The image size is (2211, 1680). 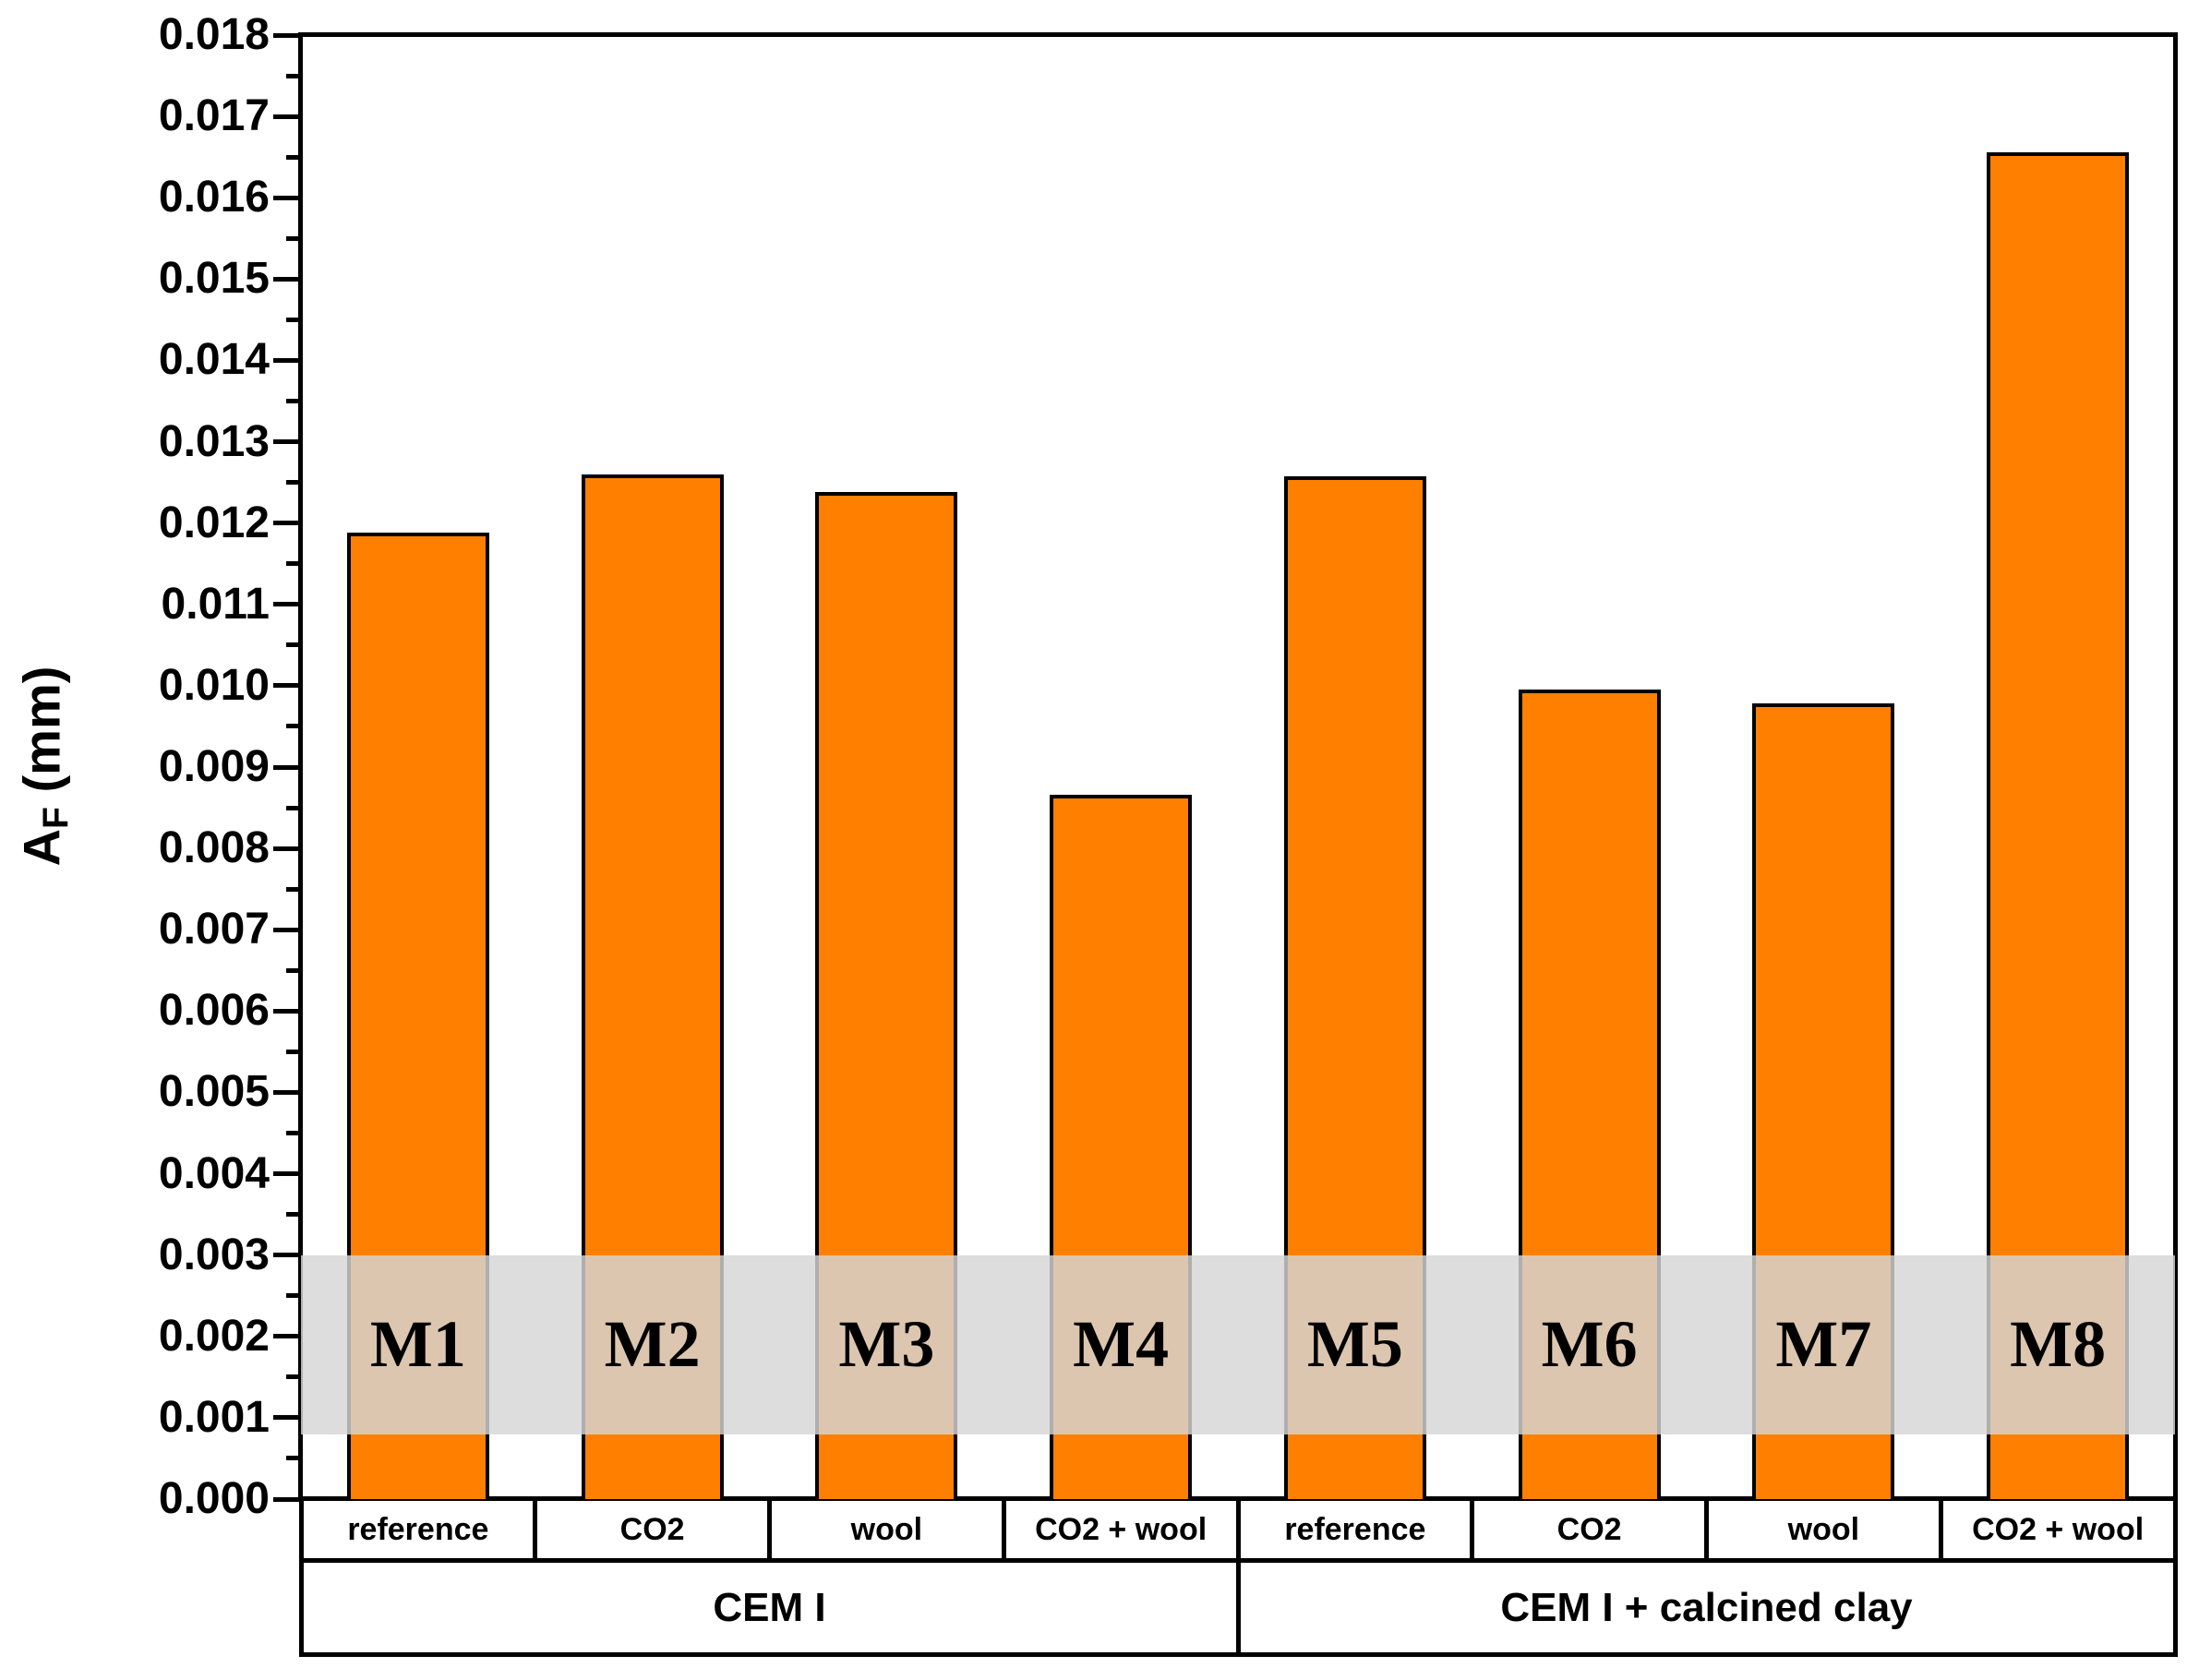 What do you see at coordinates (2058, 1343) in the screenshot?
I see `bar-label-M8: M8` at bounding box center [2058, 1343].